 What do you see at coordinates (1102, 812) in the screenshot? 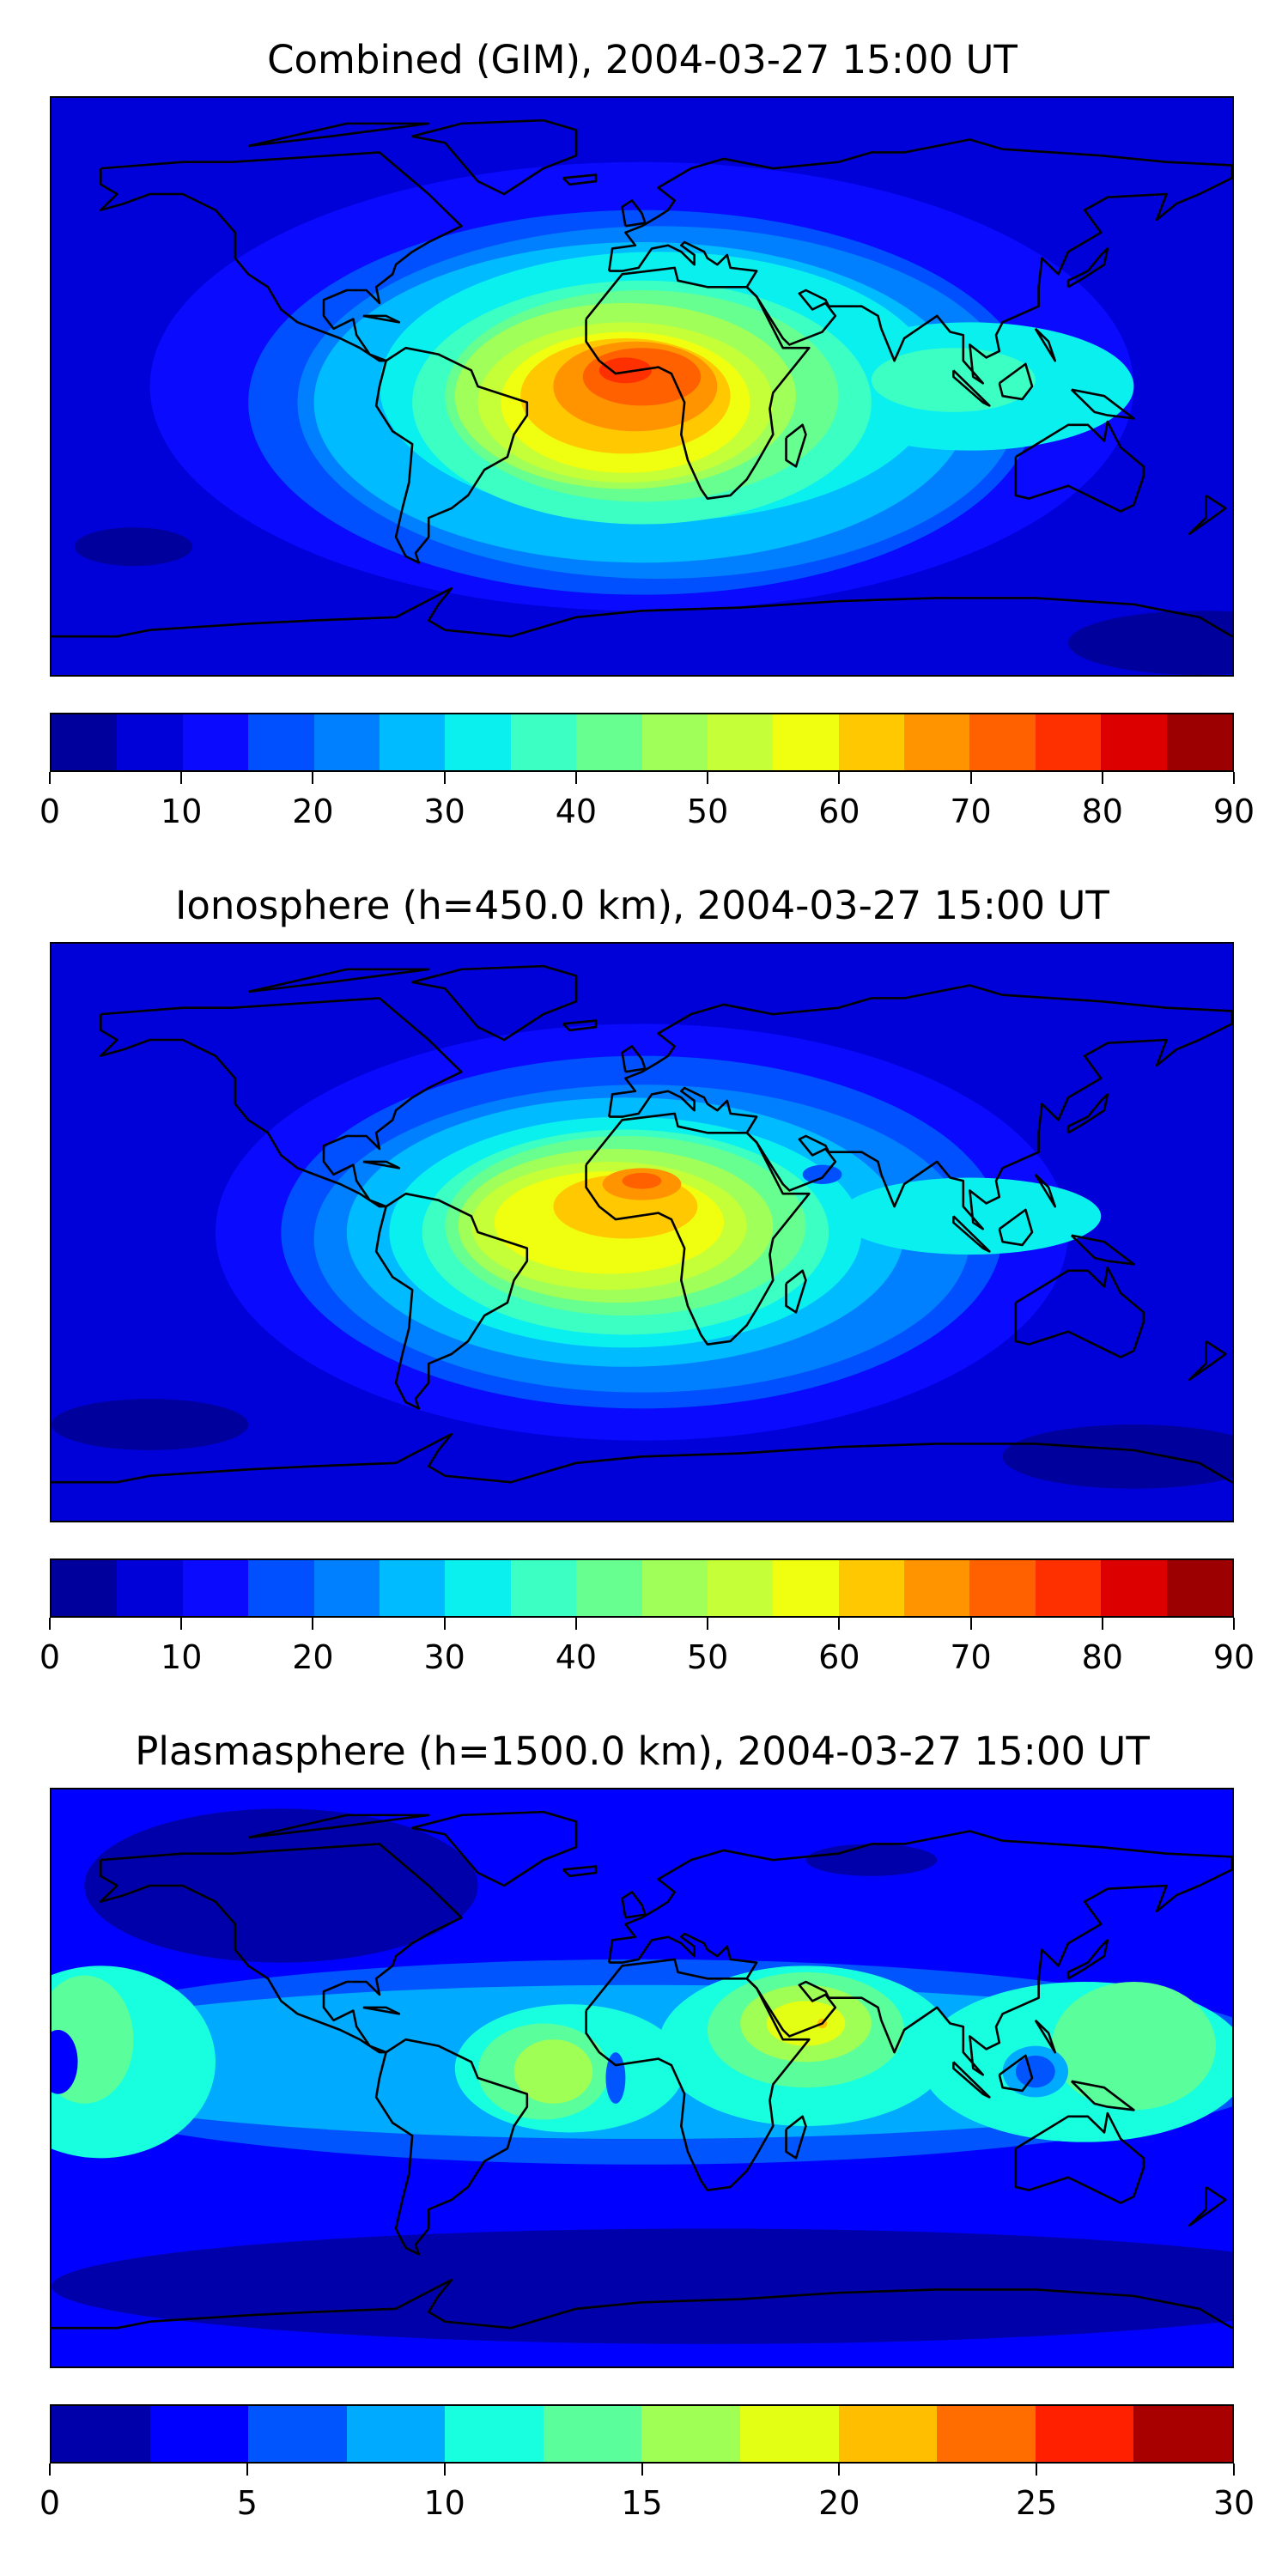
I see `colorbar-tick-label: 80` at bounding box center [1102, 812].